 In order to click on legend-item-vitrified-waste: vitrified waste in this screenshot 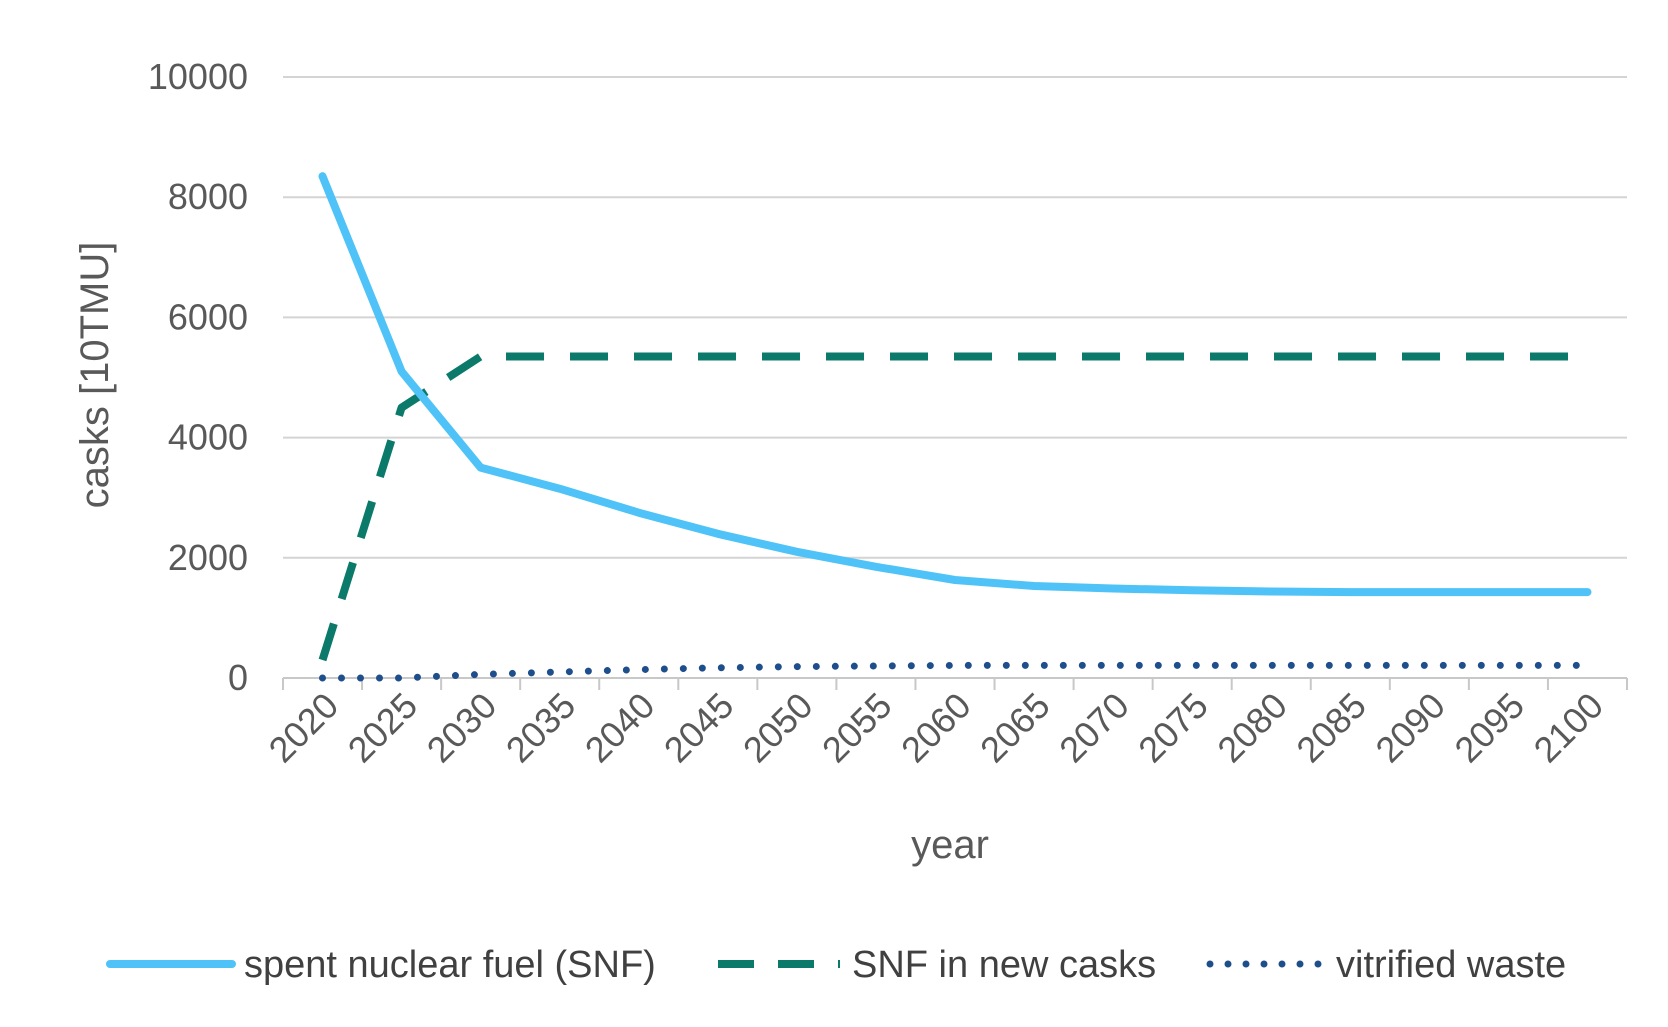, I will do `click(1386, 965)`.